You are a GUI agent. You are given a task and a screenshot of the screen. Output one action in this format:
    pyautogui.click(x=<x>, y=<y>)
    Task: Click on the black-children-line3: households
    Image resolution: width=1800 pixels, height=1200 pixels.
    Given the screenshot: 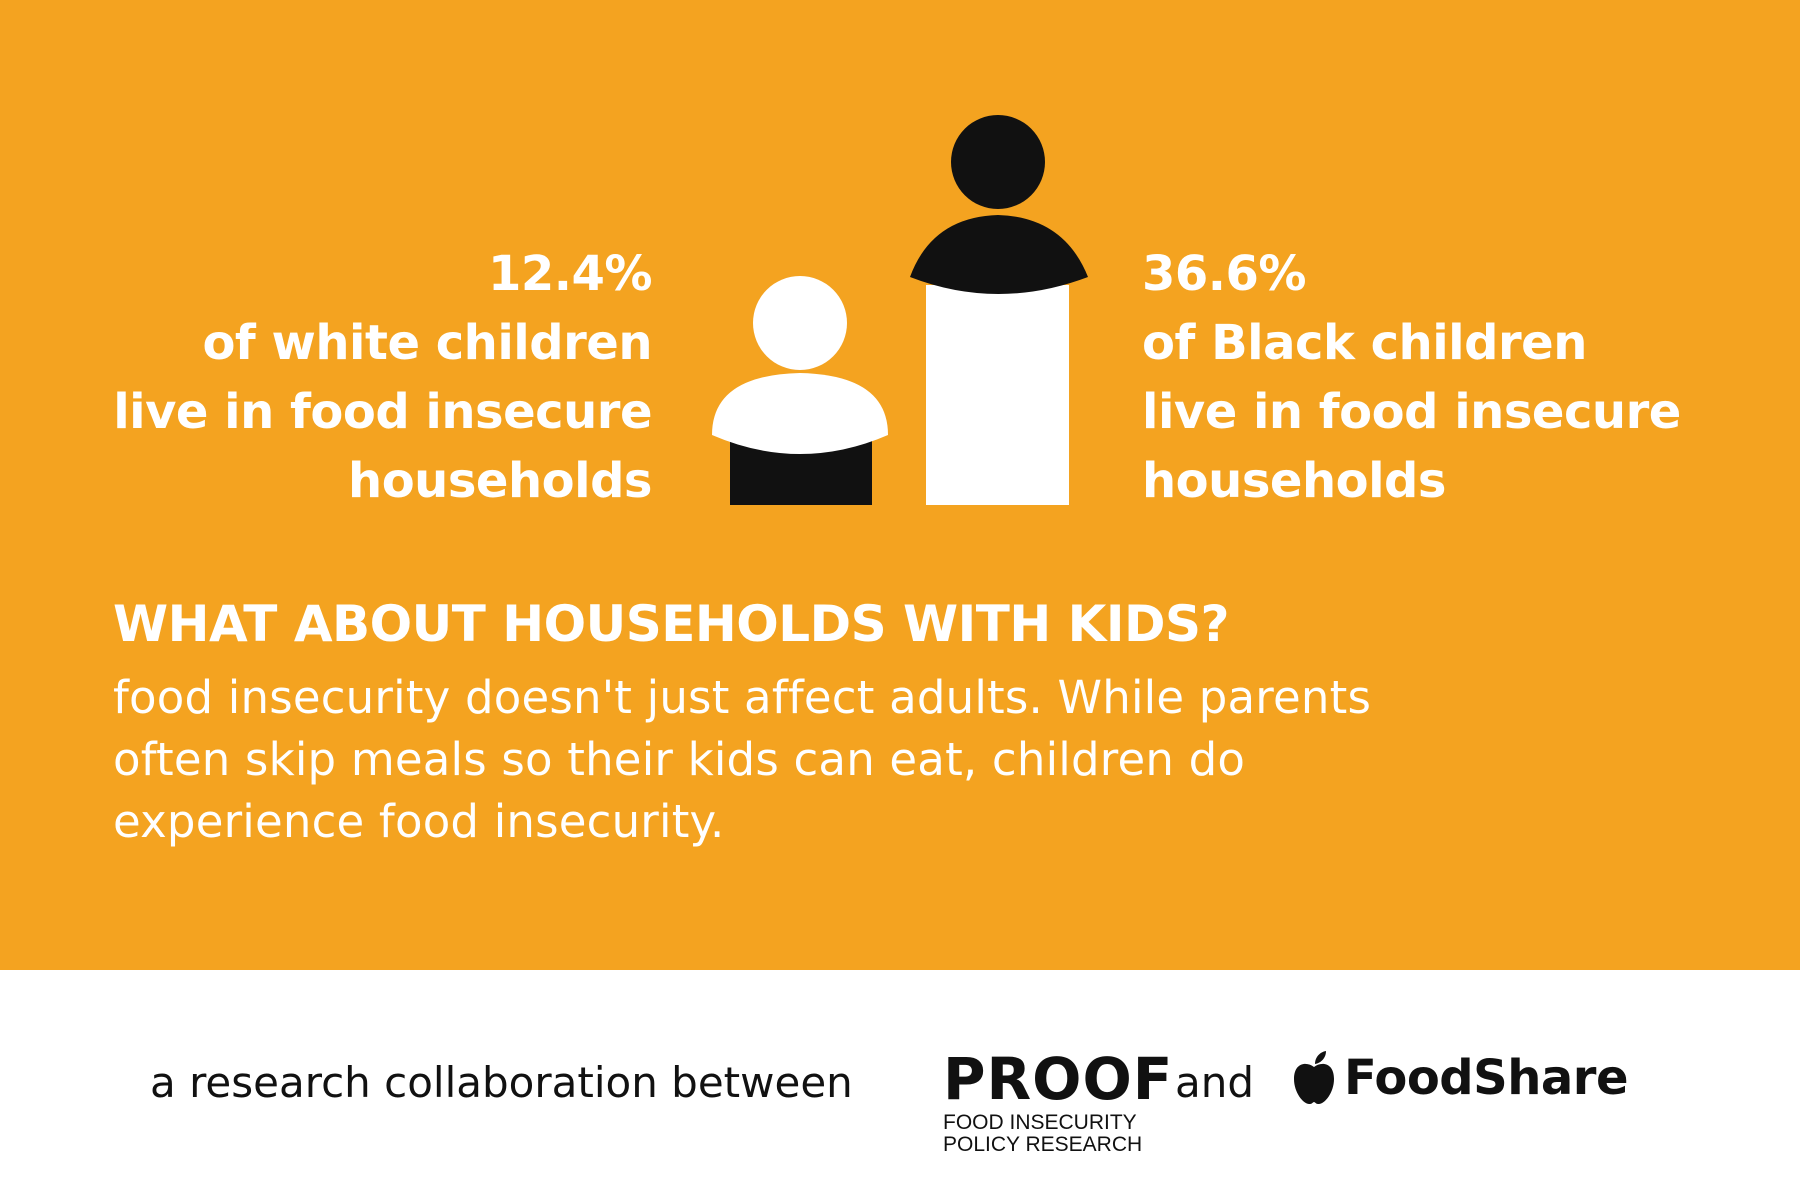 What is the action you would take?
    pyautogui.click(x=1294, y=481)
    